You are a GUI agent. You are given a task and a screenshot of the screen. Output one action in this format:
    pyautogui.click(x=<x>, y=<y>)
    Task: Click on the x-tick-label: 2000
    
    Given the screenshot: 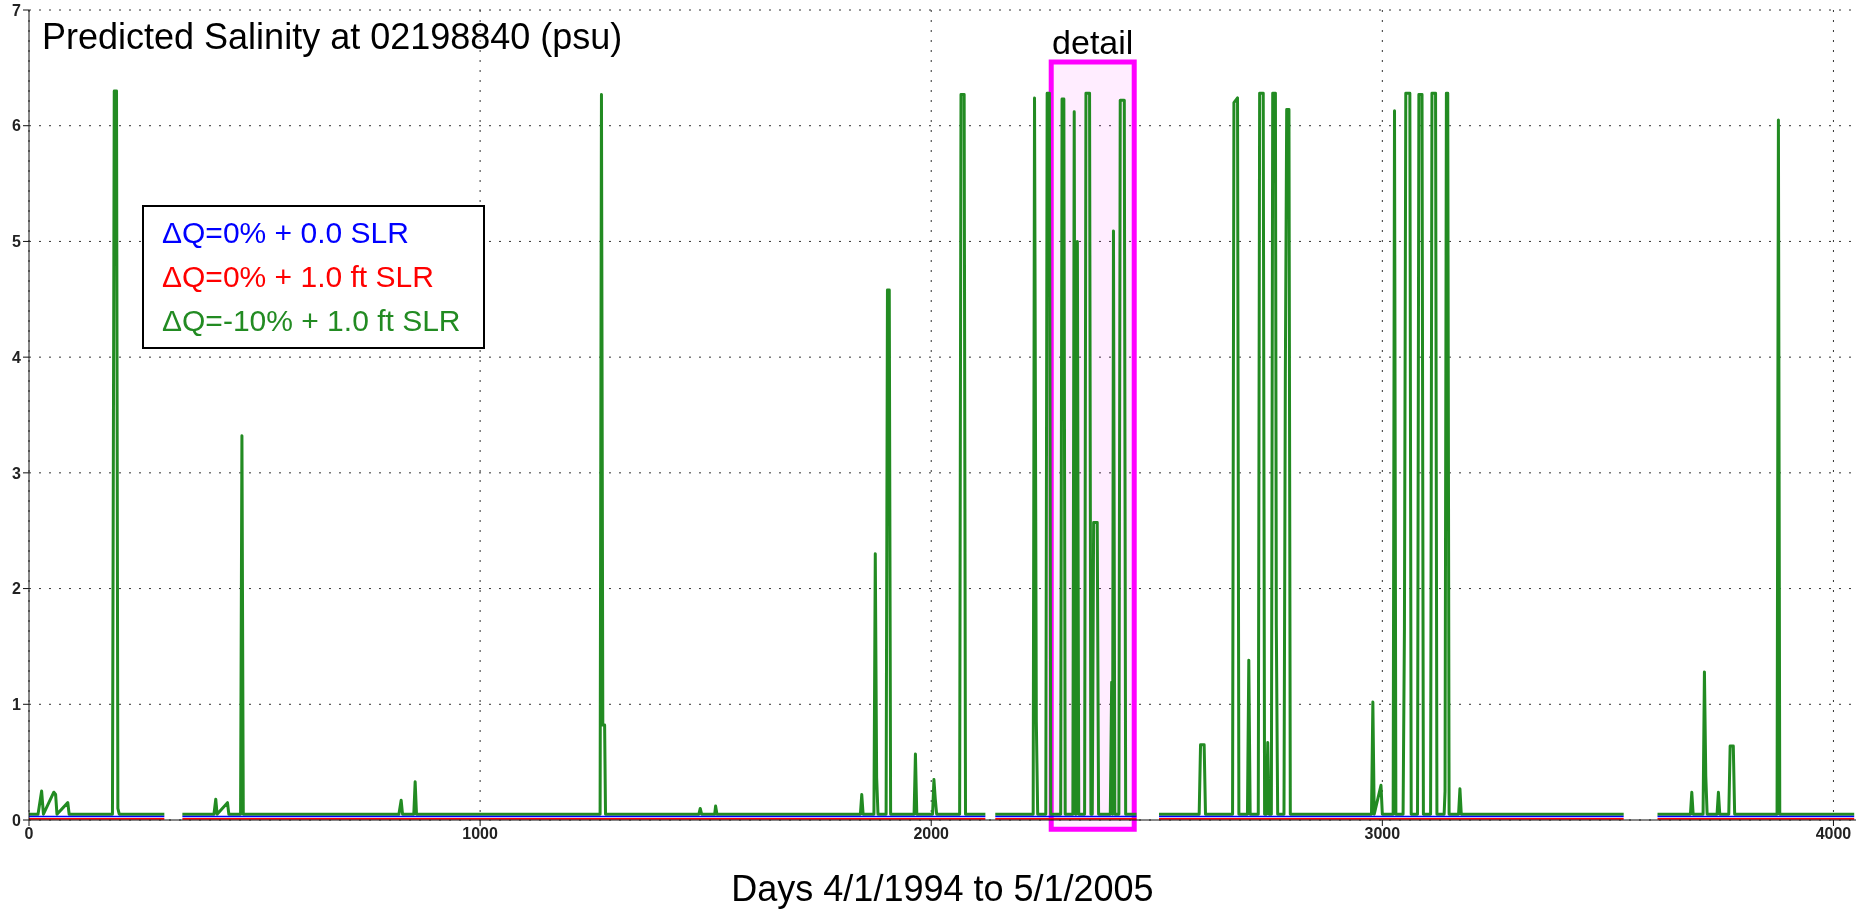 What is the action you would take?
    pyautogui.click(x=931, y=834)
    